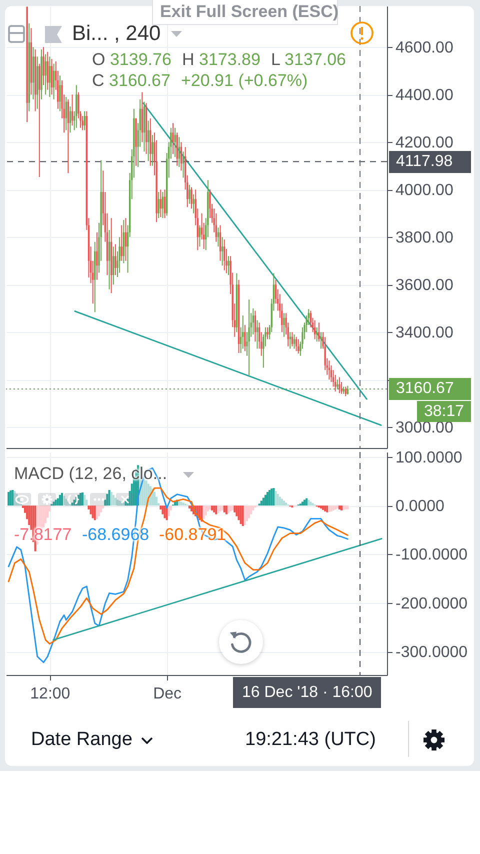 Image resolution: width=480 pixels, height=854 pixels. Describe the element at coordinates (425, 238) in the screenshot. I see `y-tick-label: 3800.00` at that location.